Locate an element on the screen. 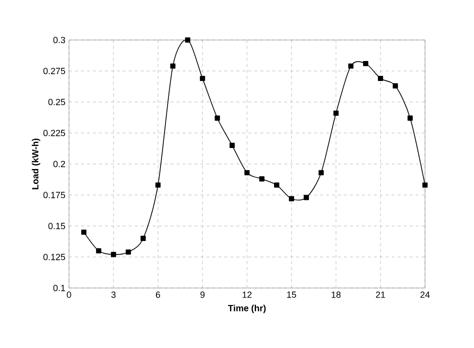 This screenshot has width=474, height=348. x-tick-label: 6 is located at coordinates (158, 295).